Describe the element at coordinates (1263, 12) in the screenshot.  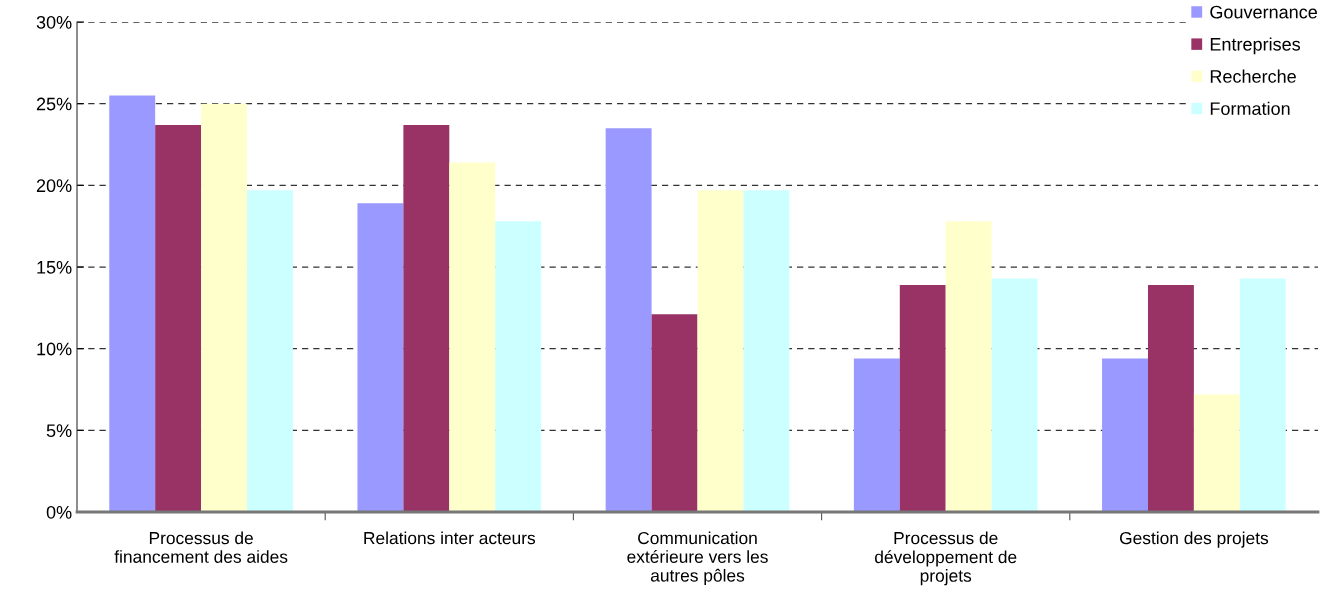
I see `legend-label: Gouvernance` at that location.